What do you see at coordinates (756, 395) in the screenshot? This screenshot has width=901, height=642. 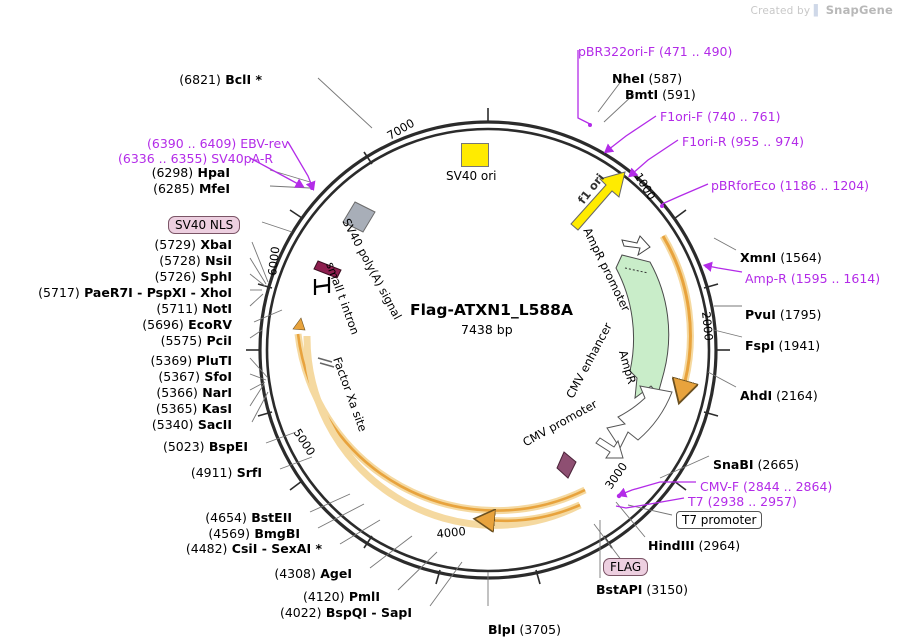 I see `enzyme-name: AhdI` at bounding box center [756, 395].